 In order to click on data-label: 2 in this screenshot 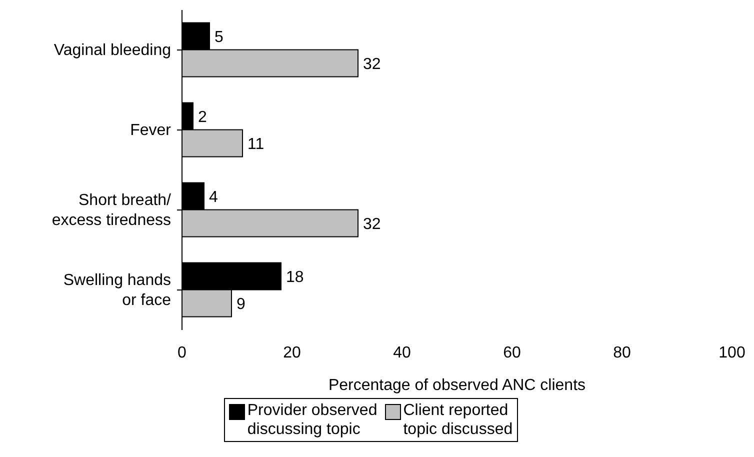, I will do `click(202, 117)`.